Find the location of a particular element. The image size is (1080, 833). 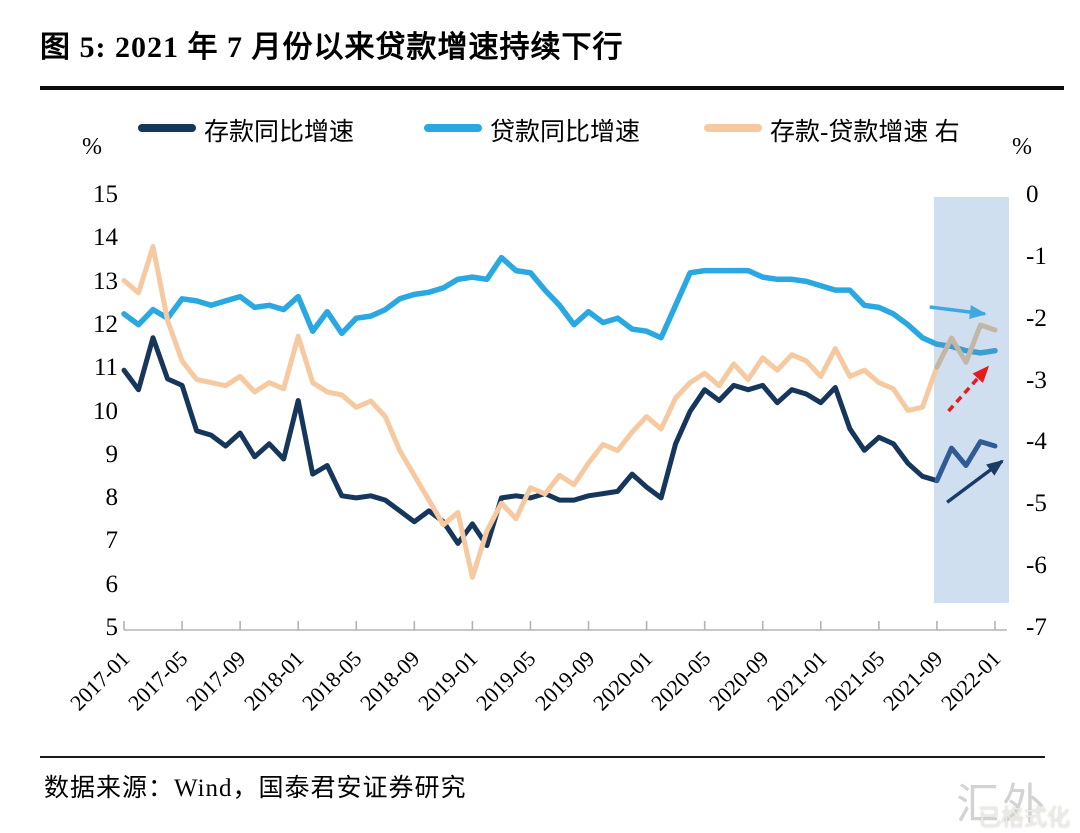

spread-line-swatch is located at coordinates (733, 128).